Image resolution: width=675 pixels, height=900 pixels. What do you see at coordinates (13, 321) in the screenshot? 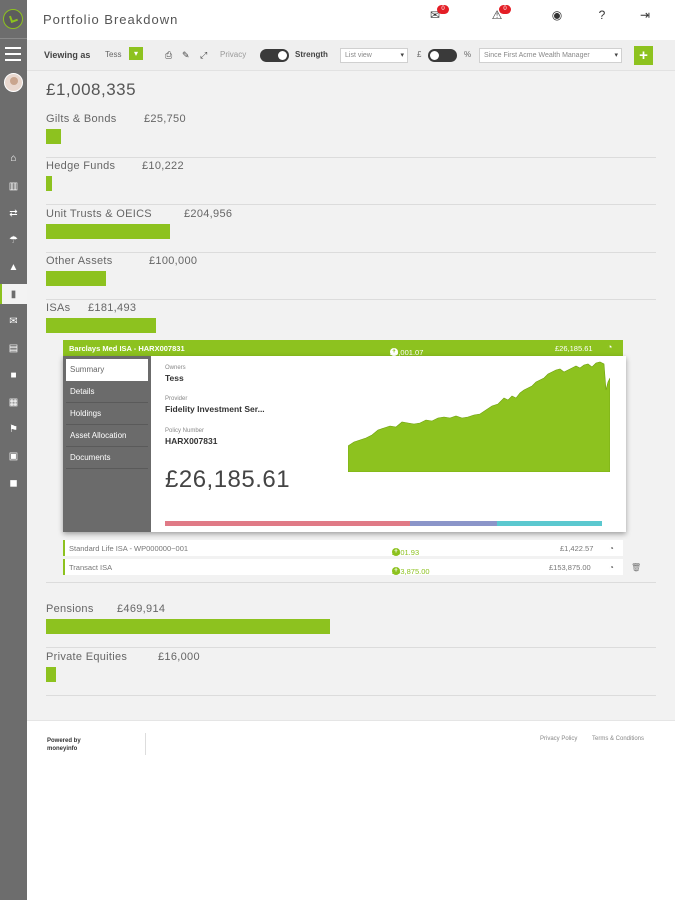
I see `mail-icon: ✉` at bounding box center [13, 321].